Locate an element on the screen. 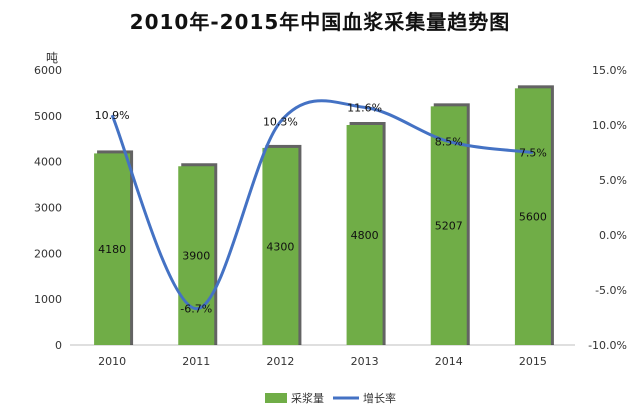  bar-data-label: 5600 is located at coordinates (533, 217).